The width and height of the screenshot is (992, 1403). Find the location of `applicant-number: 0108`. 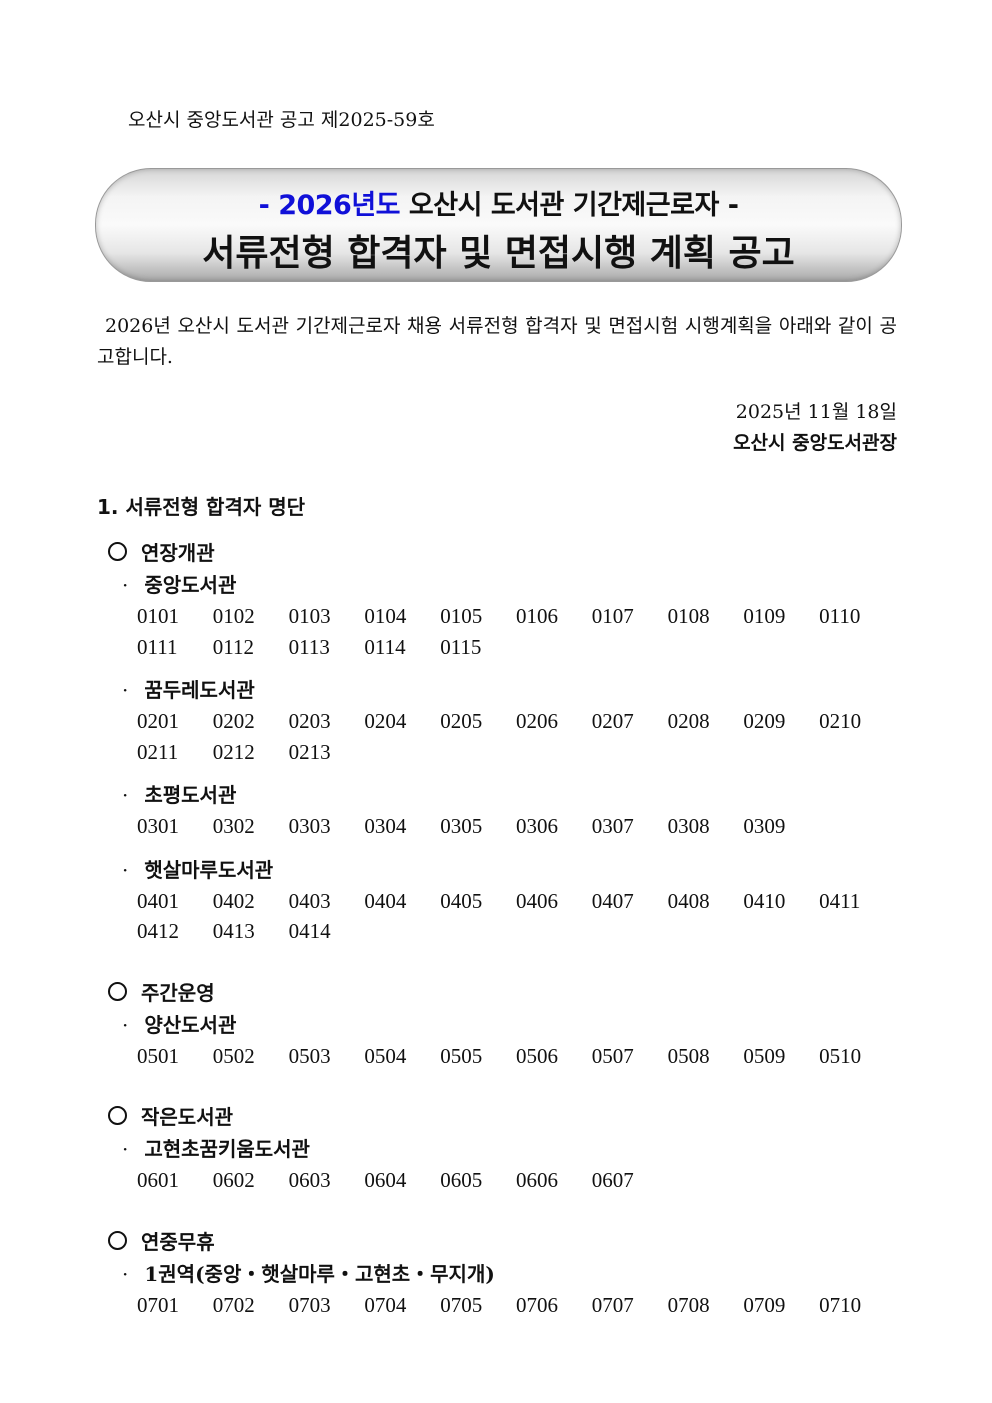

applicant-number: 0108 is located at coordinates (688, 616).